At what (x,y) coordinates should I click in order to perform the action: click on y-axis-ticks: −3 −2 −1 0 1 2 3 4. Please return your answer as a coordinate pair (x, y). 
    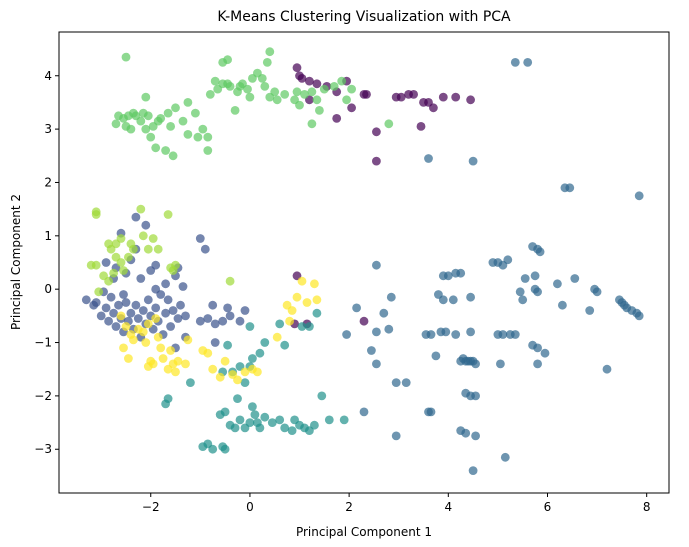
    Looking at the image, I should click on (46, 262).